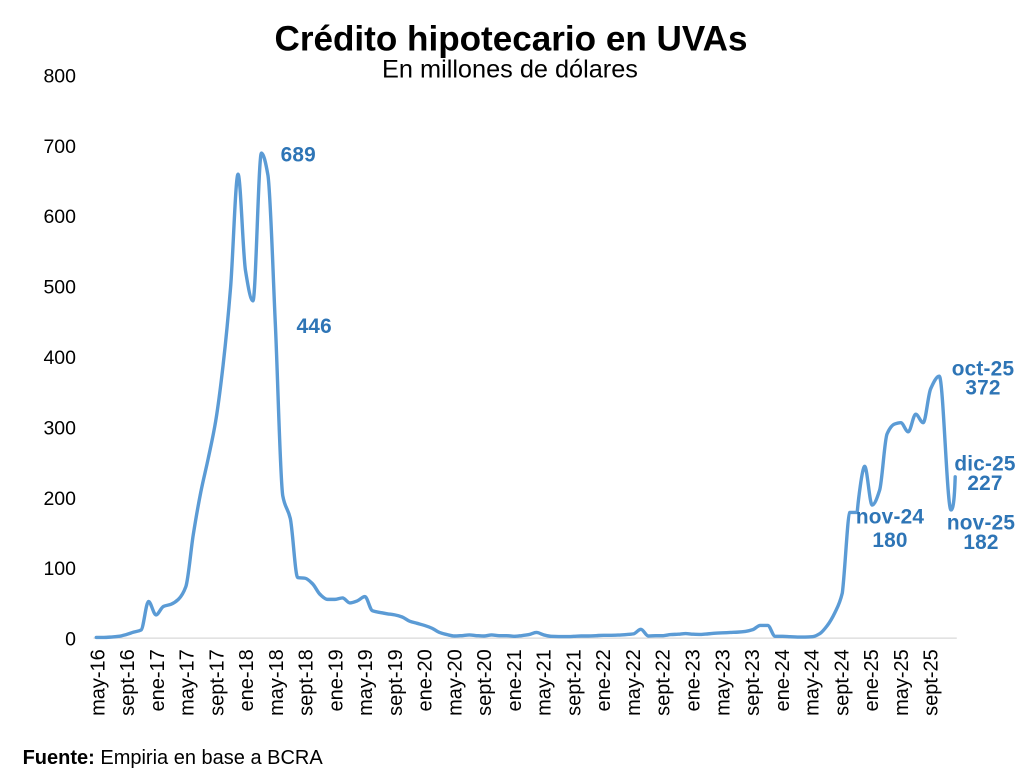  I want to click on svg-text: ene-23, so click(694, 680).